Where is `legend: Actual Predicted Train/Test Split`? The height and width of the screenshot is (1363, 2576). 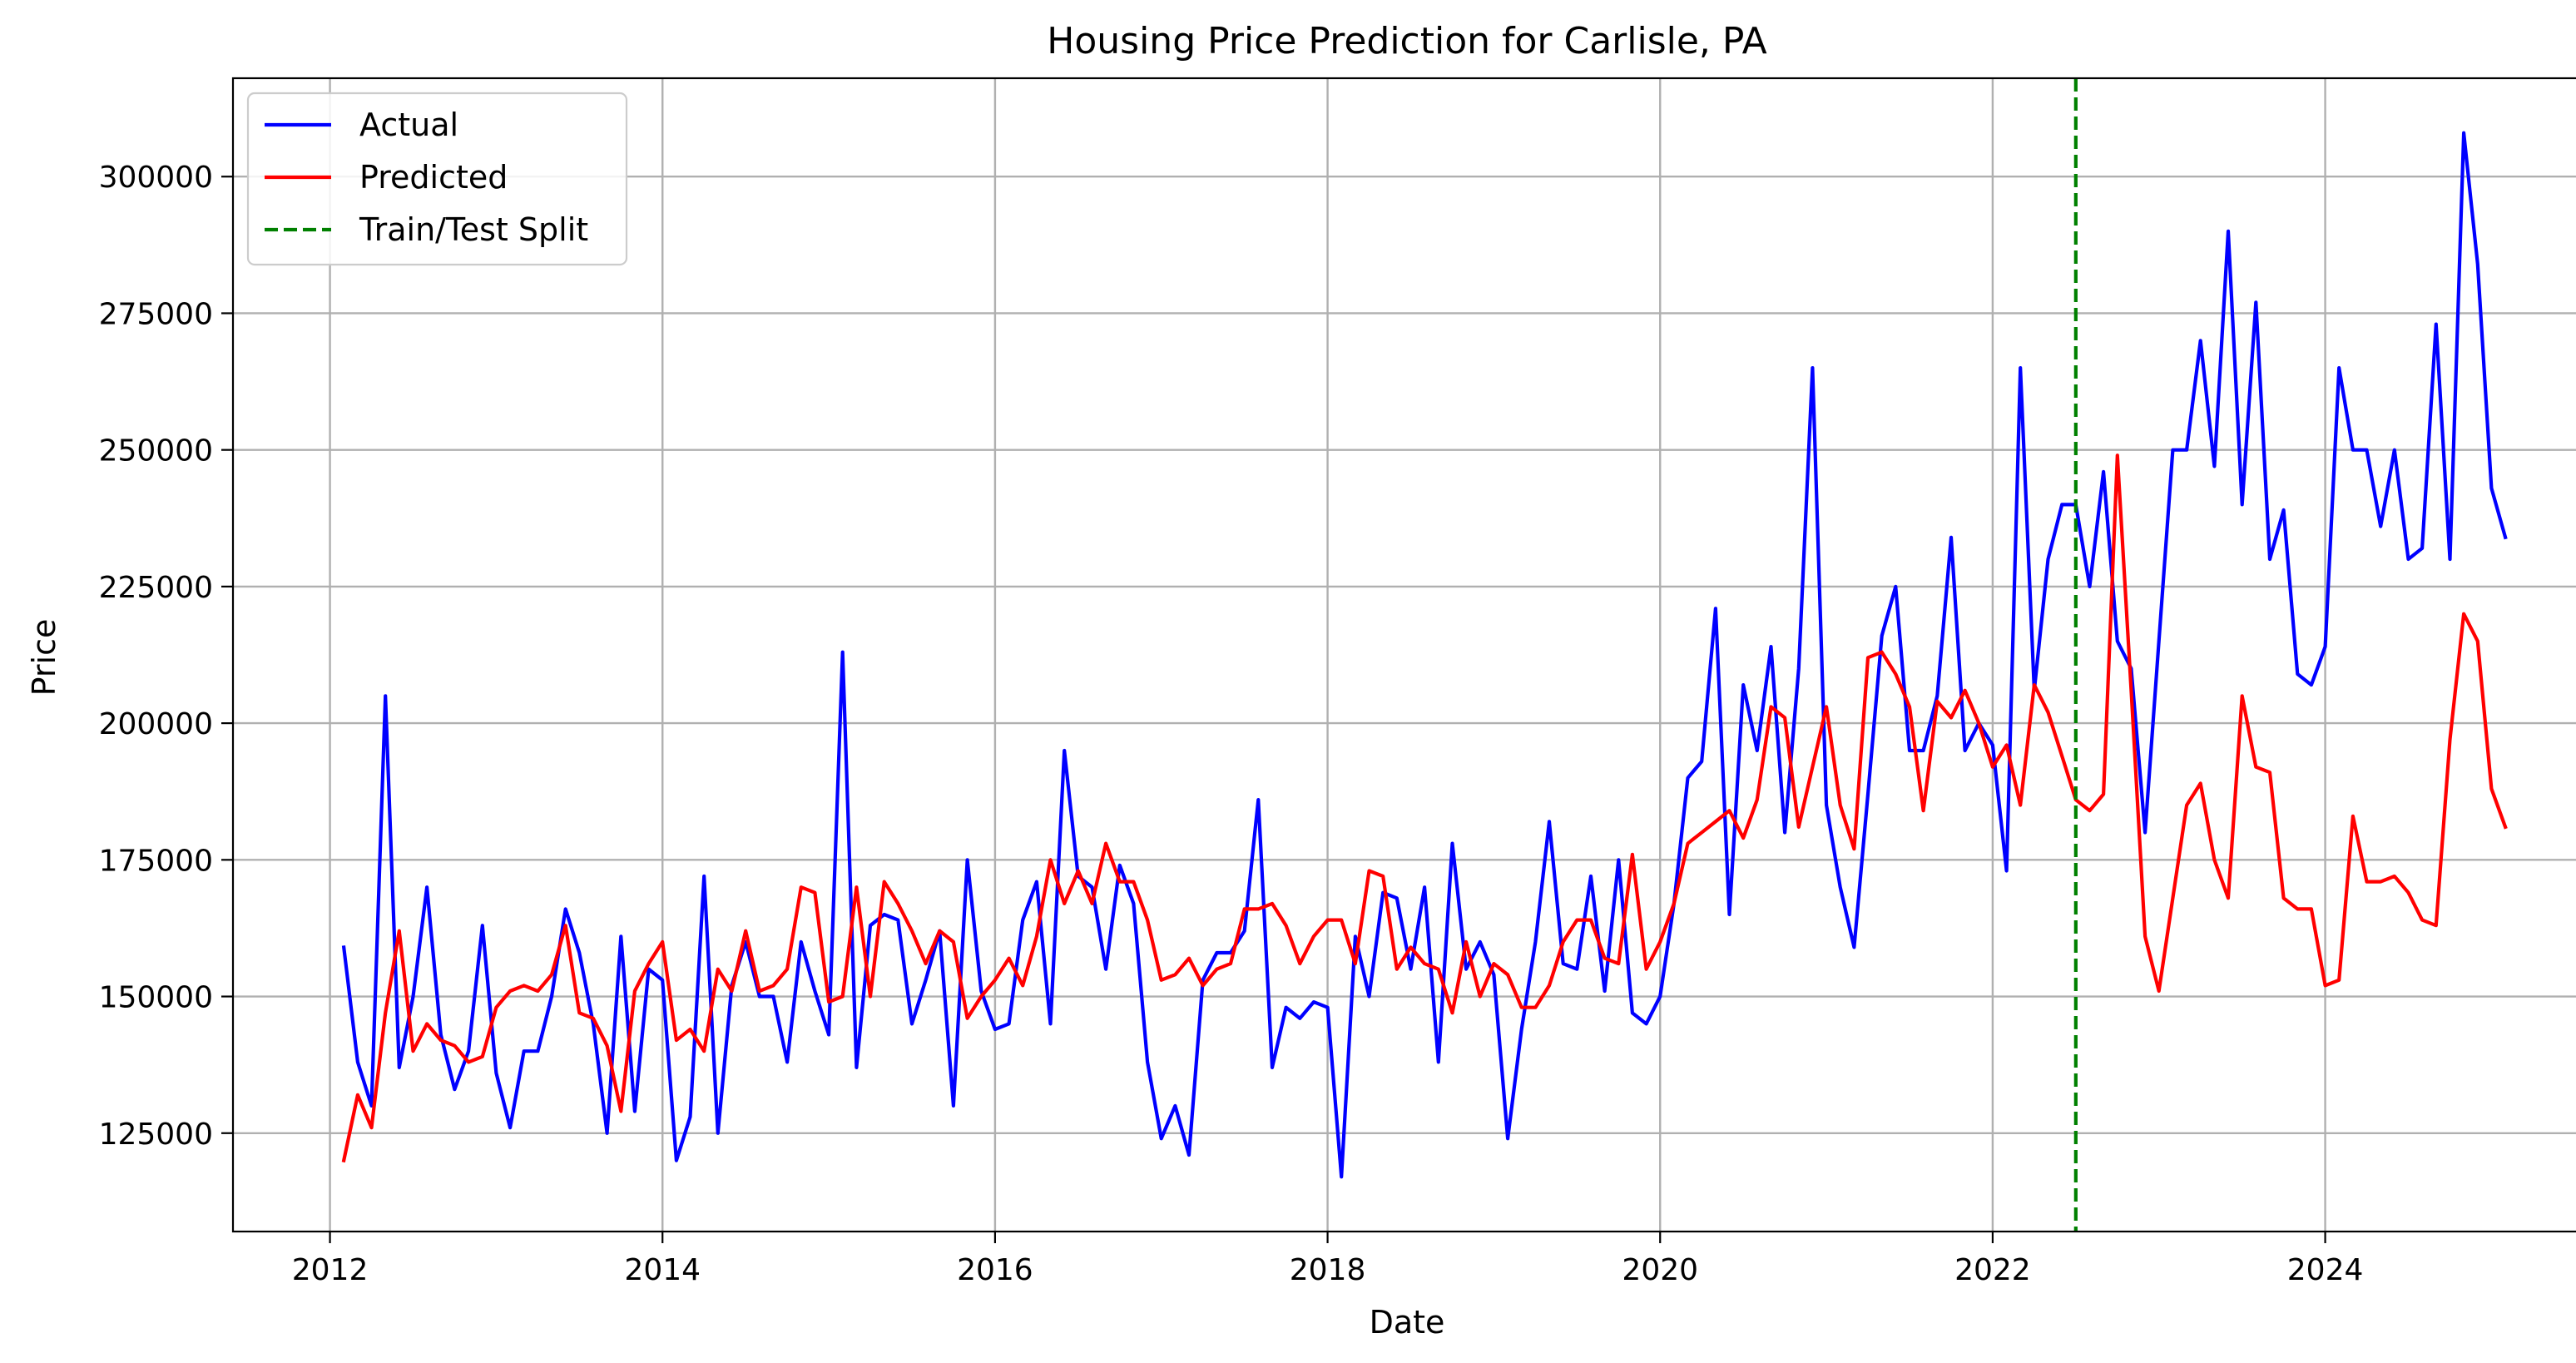 legend: Actual Predicted Train/Test Split is located at coordinates (437, 179).